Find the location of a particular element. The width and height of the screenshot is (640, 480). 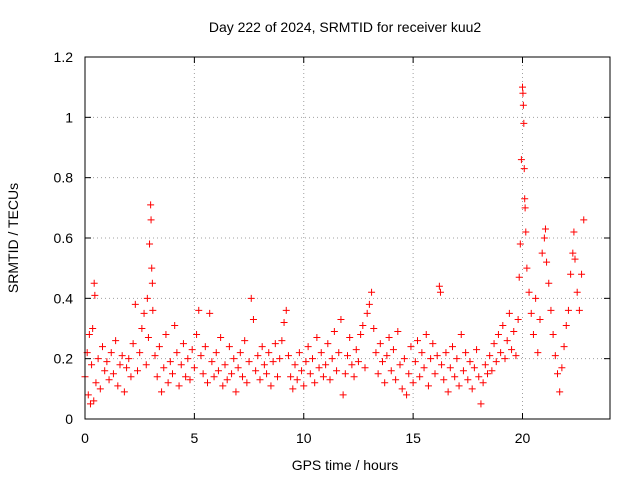

y-tick-label: 0 is located at coordinates (69, 419).